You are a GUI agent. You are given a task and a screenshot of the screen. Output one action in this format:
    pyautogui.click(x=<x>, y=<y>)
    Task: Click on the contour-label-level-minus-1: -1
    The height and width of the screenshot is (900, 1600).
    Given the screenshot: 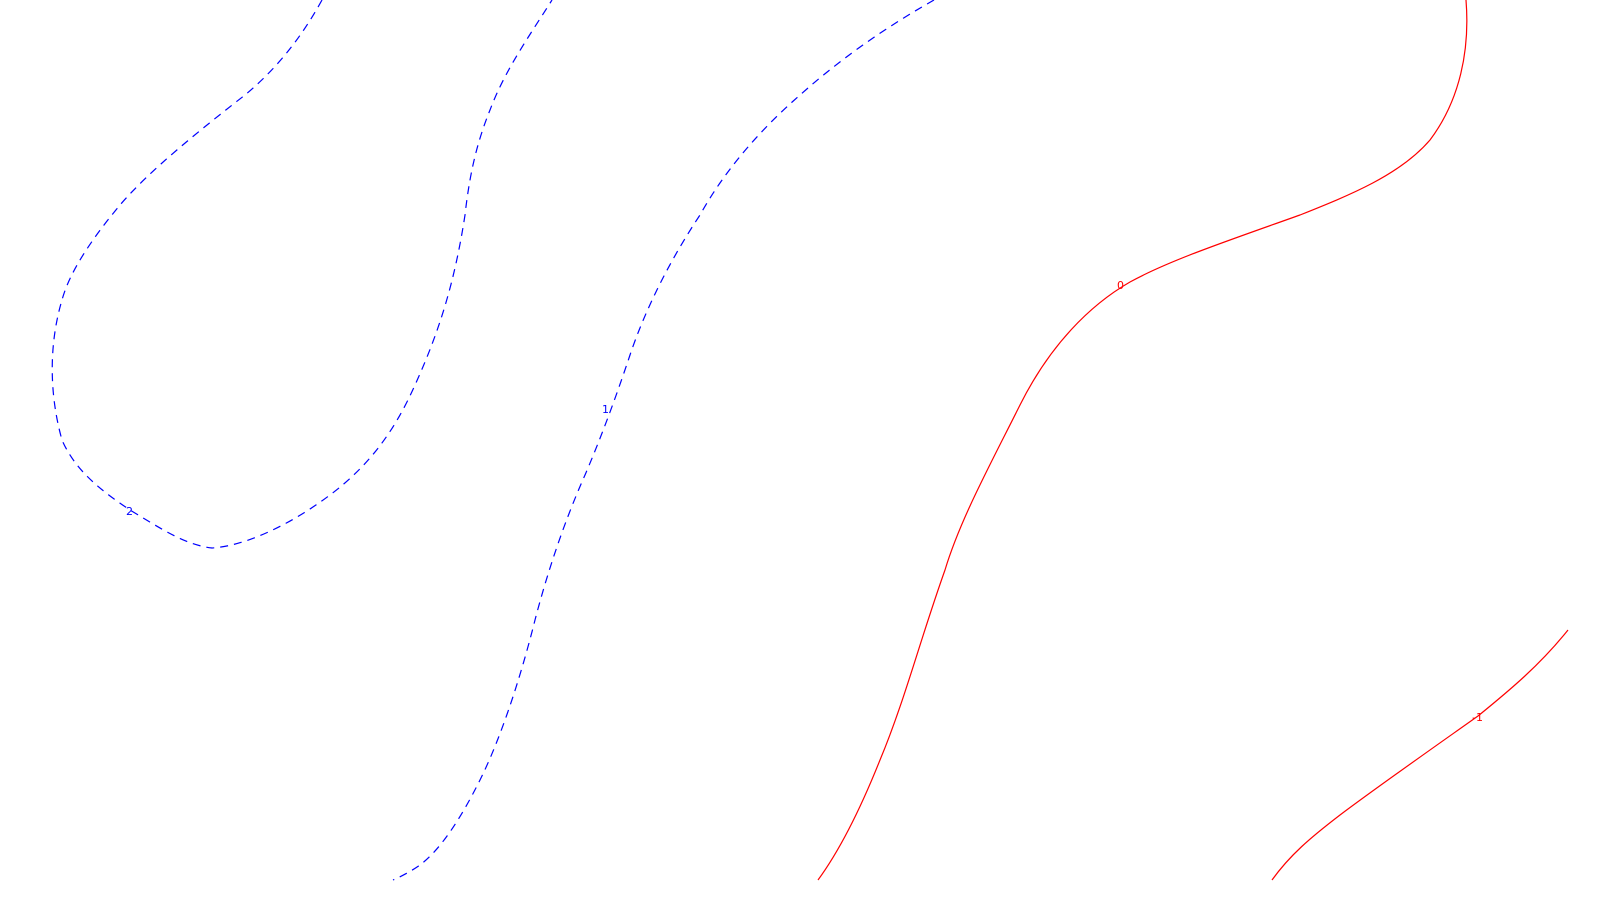 What is the action you would take?
    pyautogui.click(x=1477, y=717)
    